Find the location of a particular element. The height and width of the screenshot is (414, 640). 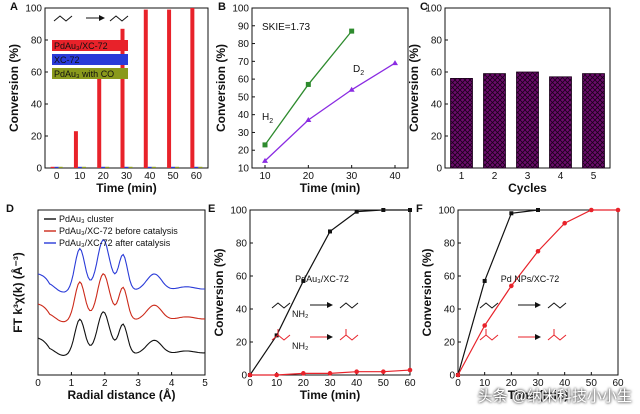

panel-b-ytick-label: 30 is located at coordinates (244, 133).